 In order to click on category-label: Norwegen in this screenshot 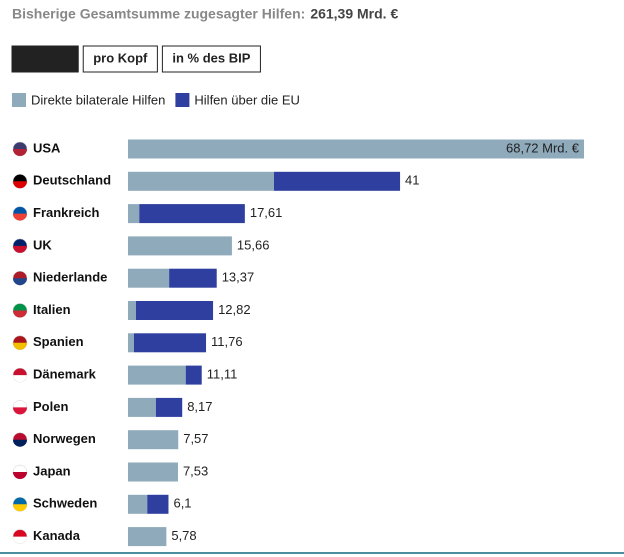, I will do `click(64, 438)`.